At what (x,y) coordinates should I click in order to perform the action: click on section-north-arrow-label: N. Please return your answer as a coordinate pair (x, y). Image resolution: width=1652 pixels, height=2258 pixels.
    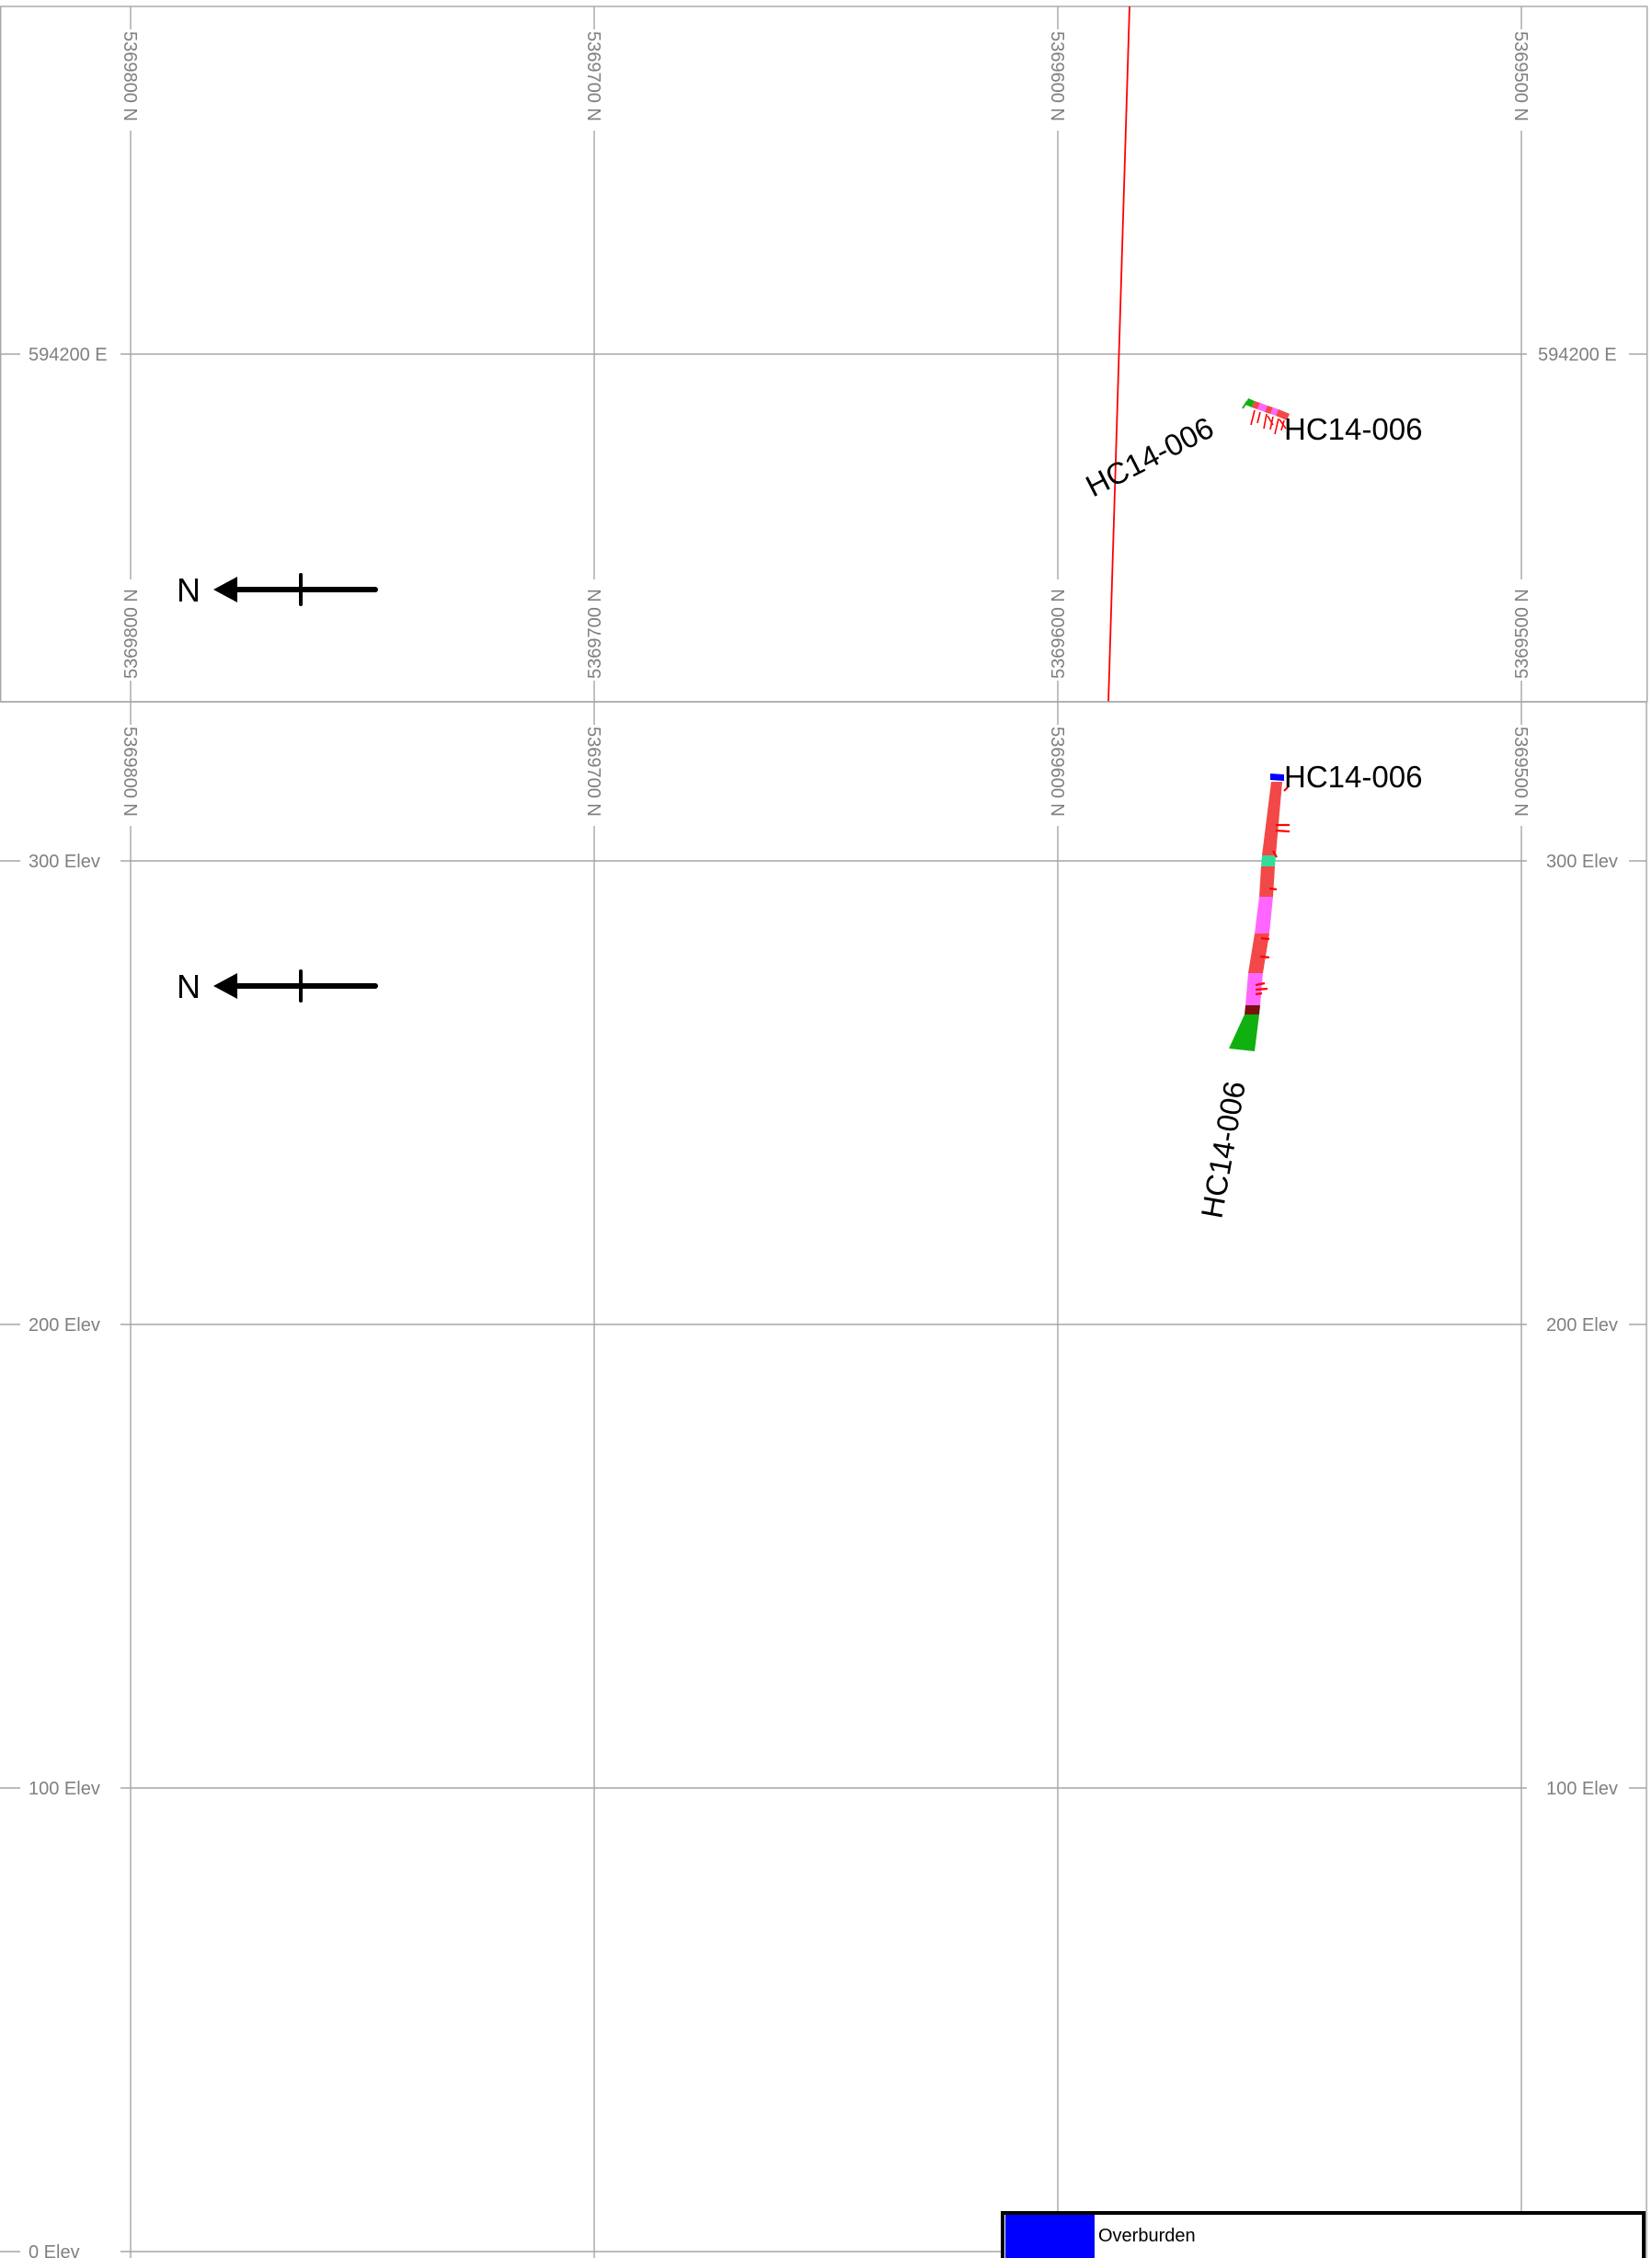
    Looking at the image, I should click on (189, 986).